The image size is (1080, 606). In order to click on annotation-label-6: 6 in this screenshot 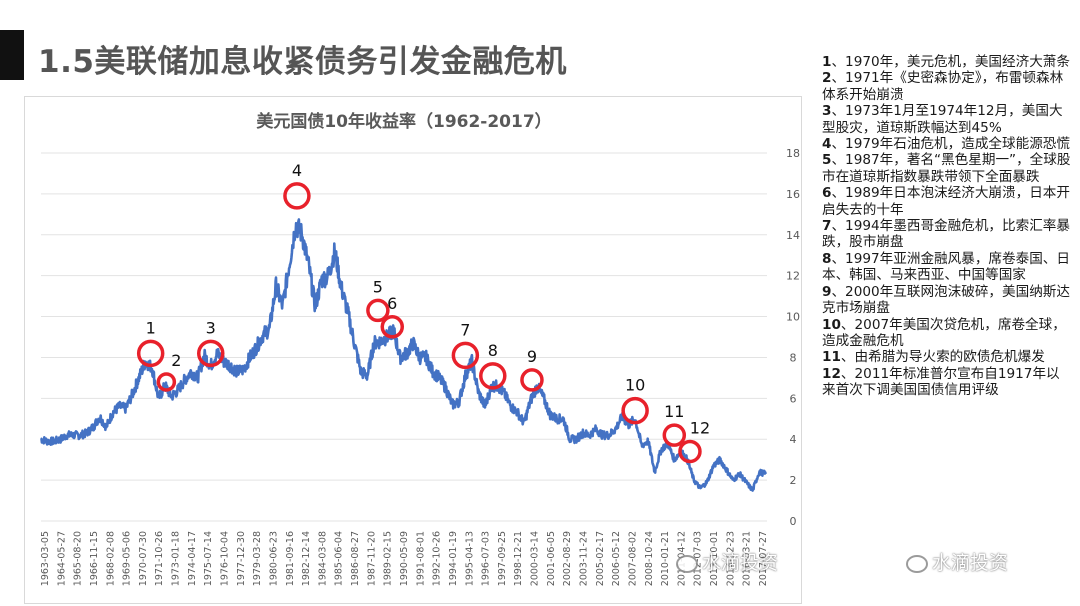, I will do `click(392, 303)`.